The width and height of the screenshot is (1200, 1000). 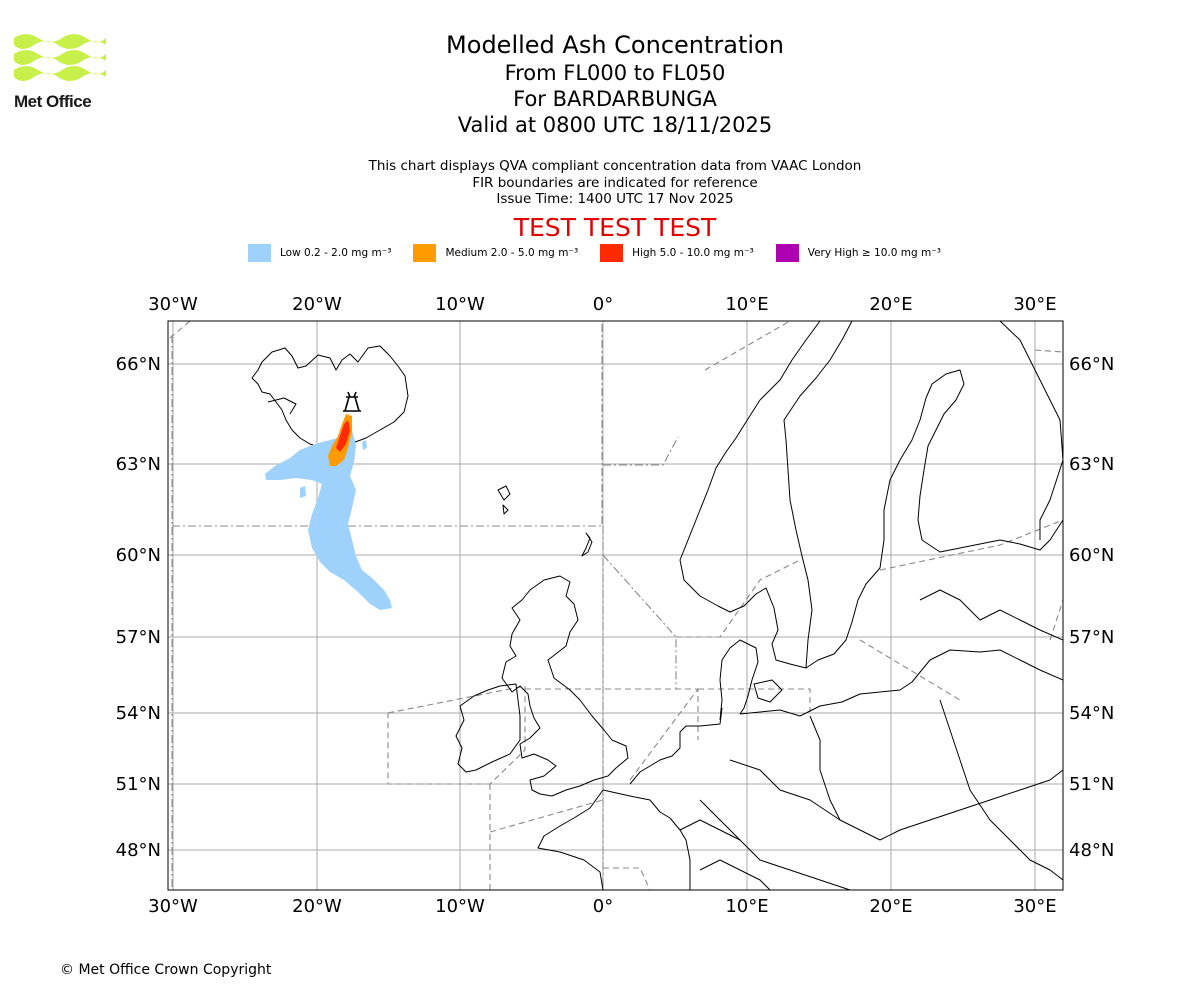 What do you see at coordinates (173, 304) in the screenshot?
I see `lon-label-top: 30°W` at bounding box center [173, 304].